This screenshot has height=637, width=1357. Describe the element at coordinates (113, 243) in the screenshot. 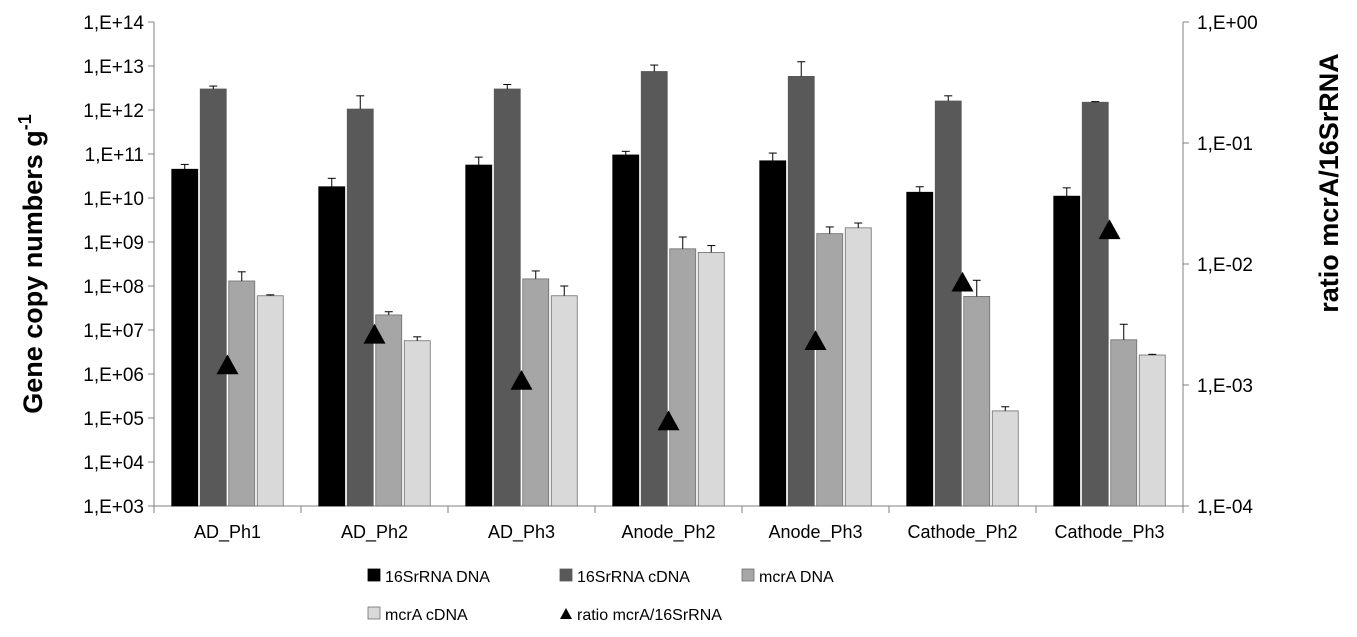

I see `y-left-tick-label: 1,E+09` at that location.